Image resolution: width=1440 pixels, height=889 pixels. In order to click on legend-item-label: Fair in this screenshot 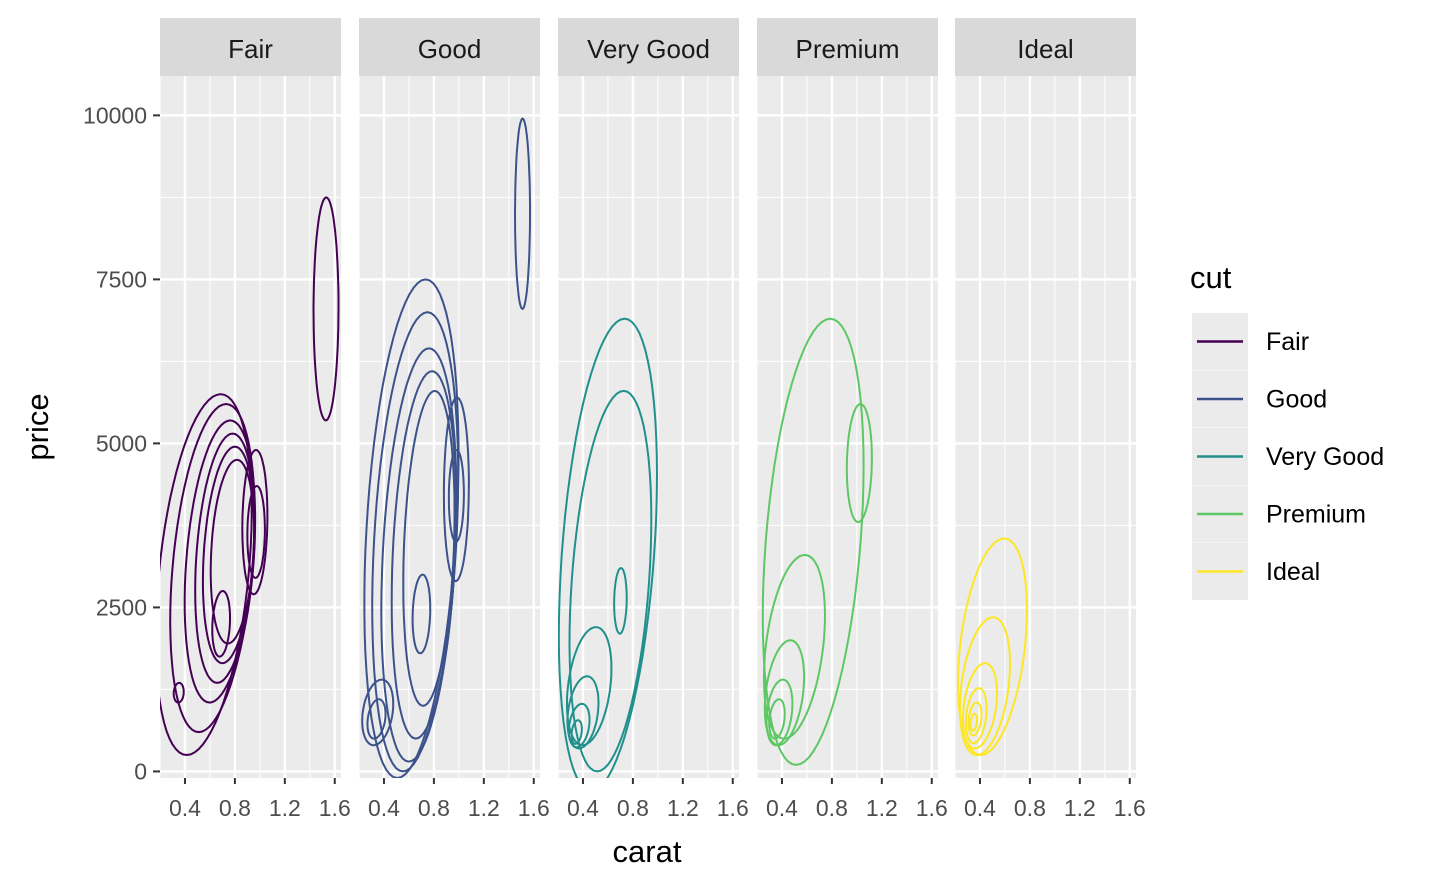, I will do `click(1287, 342)`.